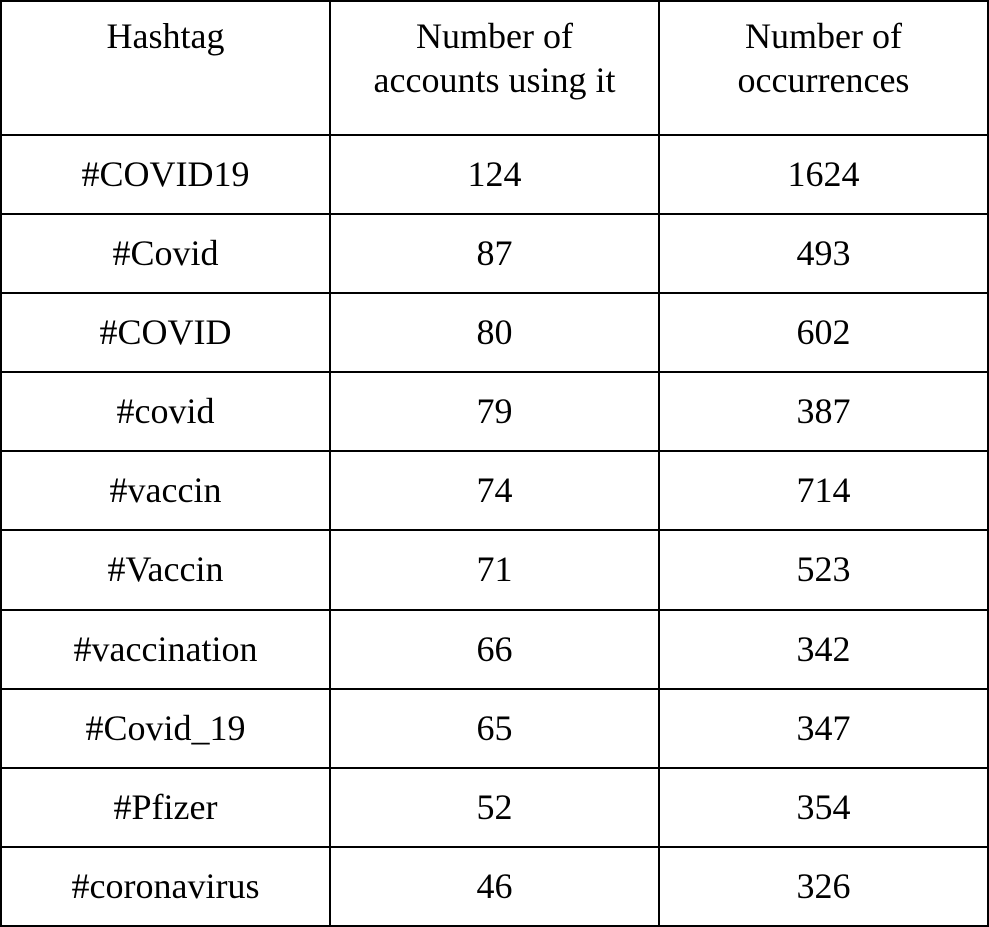 The image size is (989, 927). Describe the element at coordinates (823, 570) in the screenshot. I see `occurrences-cell: 523` at that location.